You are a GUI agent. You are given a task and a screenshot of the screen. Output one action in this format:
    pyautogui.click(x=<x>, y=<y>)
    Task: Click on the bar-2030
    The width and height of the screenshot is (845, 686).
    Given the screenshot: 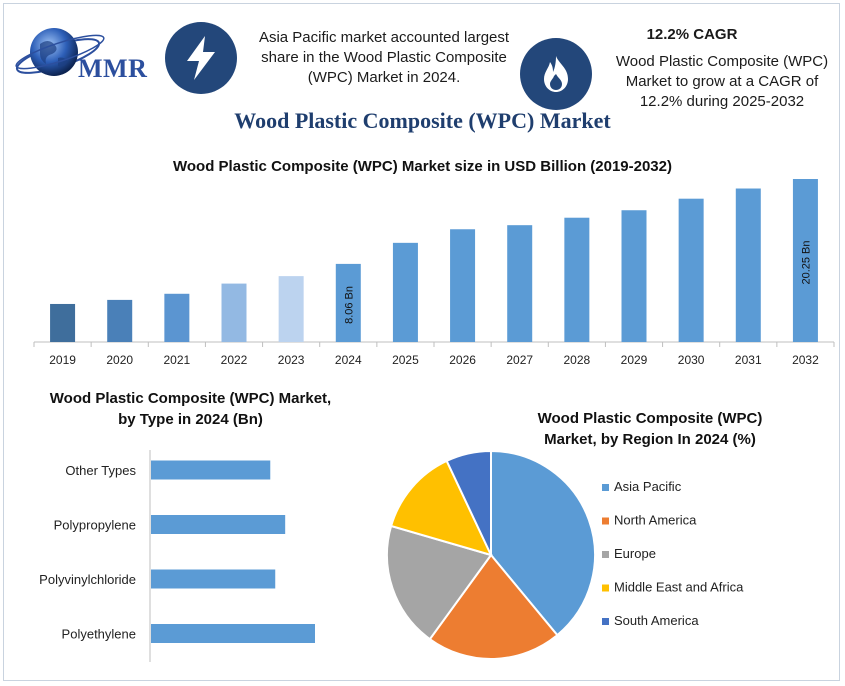 What is the action you would take?
    pyautogui.click(x=691, y=270)
    